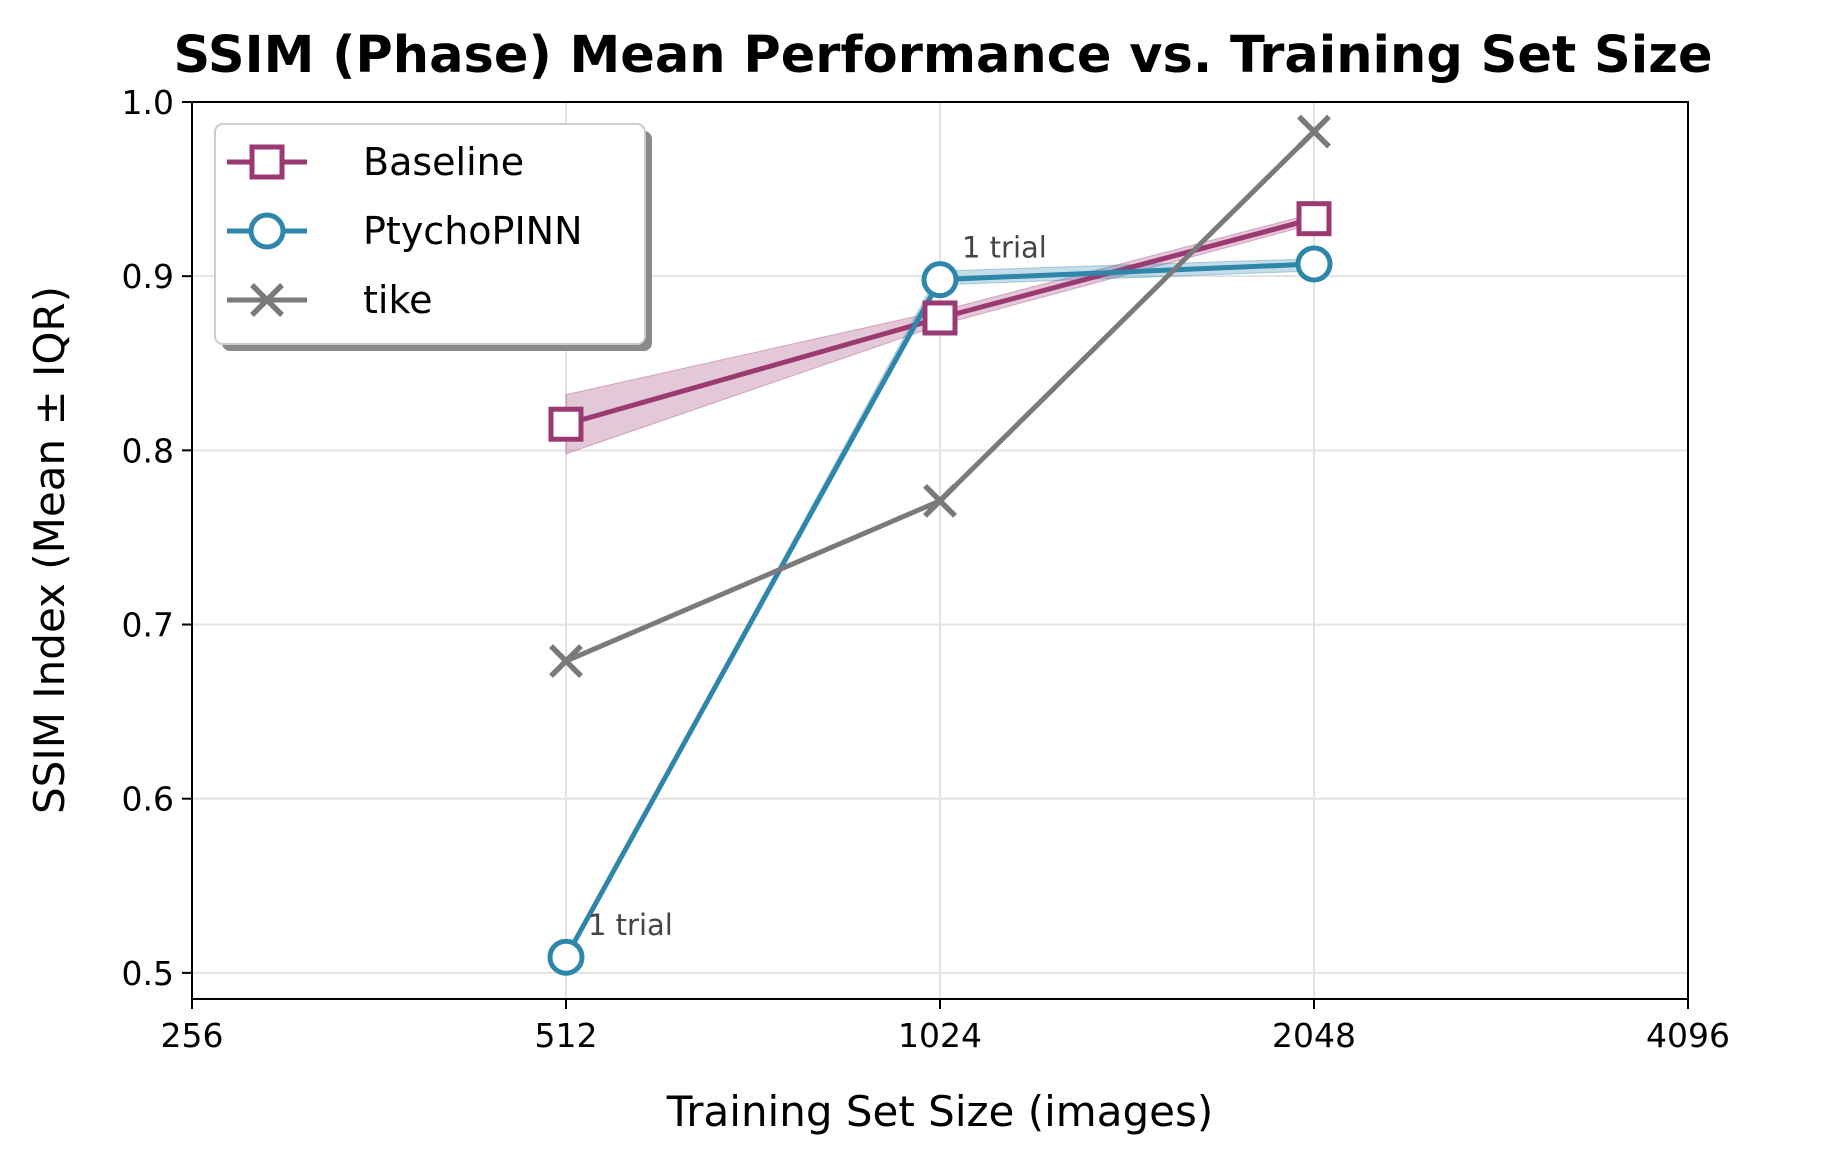  What do you see at coordinates (267, 231) in the screenshot?
I see `legend-marker-ptychopinn` at bounding box center [267, 231].